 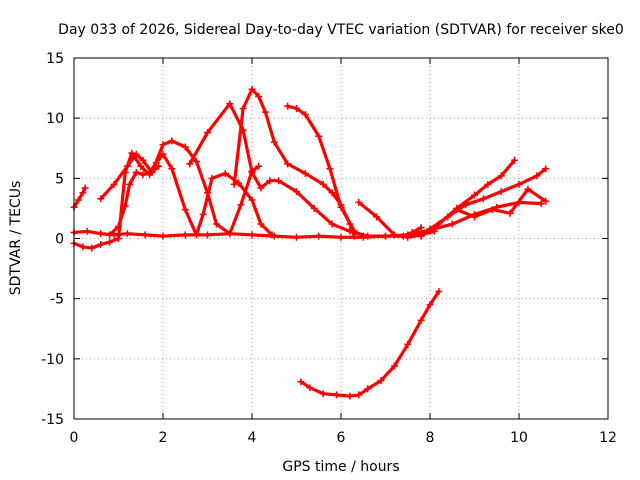 I want to click on y-tick-label: 10, so click(x=55, y=119).